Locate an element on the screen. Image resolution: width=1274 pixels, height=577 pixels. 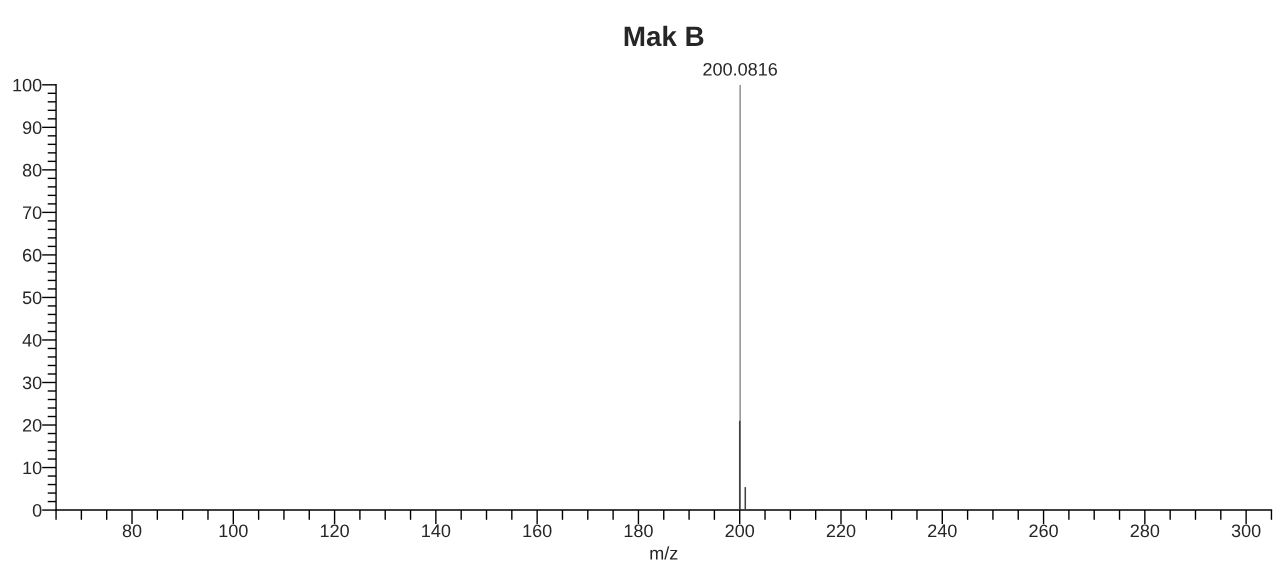
x-tick-label: 300 is located at coordinates (1246, 531).